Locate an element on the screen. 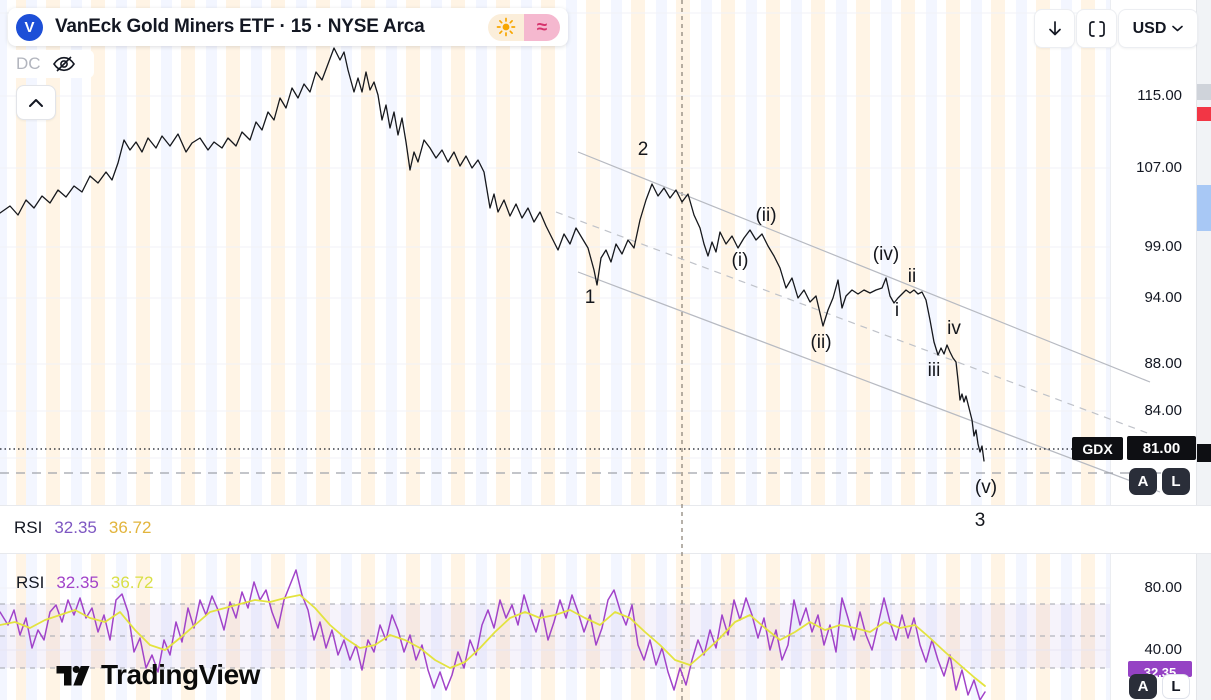 This screenshot has height=700, width=1211. log-scale-button-rsi: L is located at coordinates (1176, 686).